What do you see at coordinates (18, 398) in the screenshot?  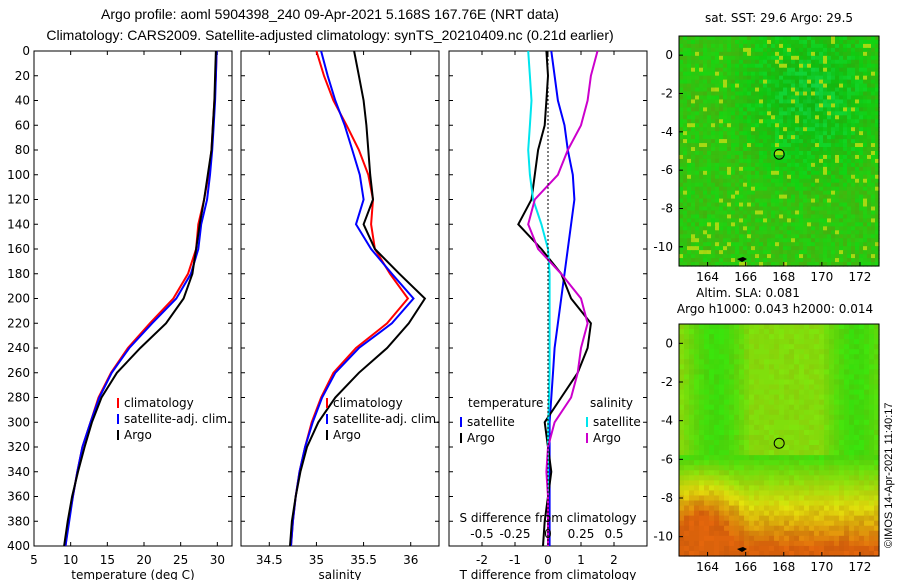 I see `y-tick-label: 280` at bounding box center [18, 398].